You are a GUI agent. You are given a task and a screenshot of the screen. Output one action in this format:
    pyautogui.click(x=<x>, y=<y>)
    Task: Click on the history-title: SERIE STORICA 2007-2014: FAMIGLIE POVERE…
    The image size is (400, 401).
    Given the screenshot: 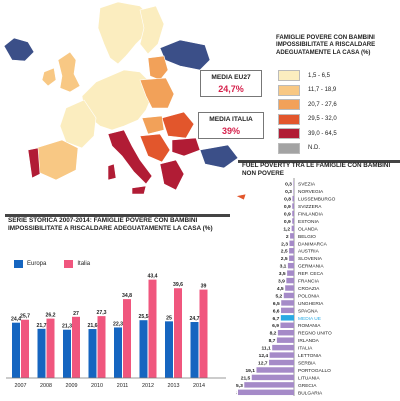 What is the action you would take?
    pyautogui.click(x=110, y=224)
    